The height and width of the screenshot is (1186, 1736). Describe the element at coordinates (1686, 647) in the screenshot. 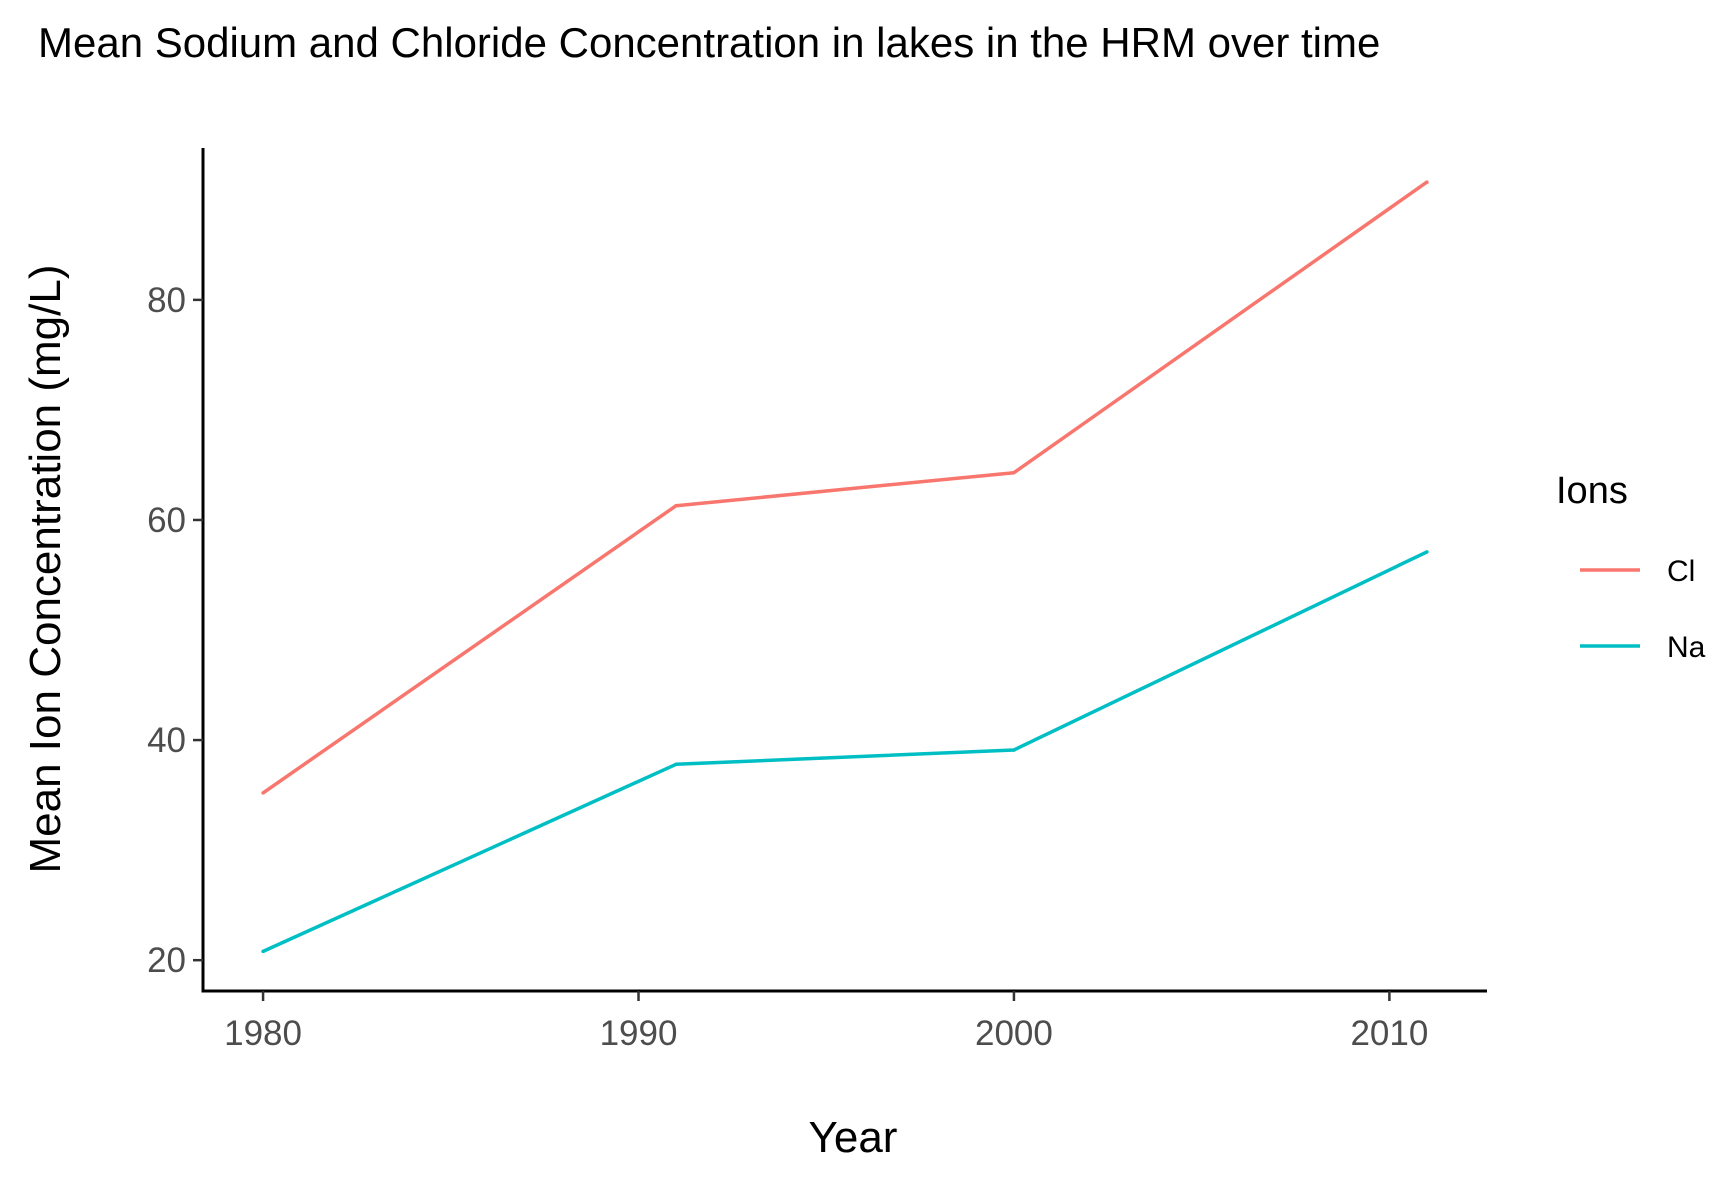

I see `legend-label-na: Na` at that location.